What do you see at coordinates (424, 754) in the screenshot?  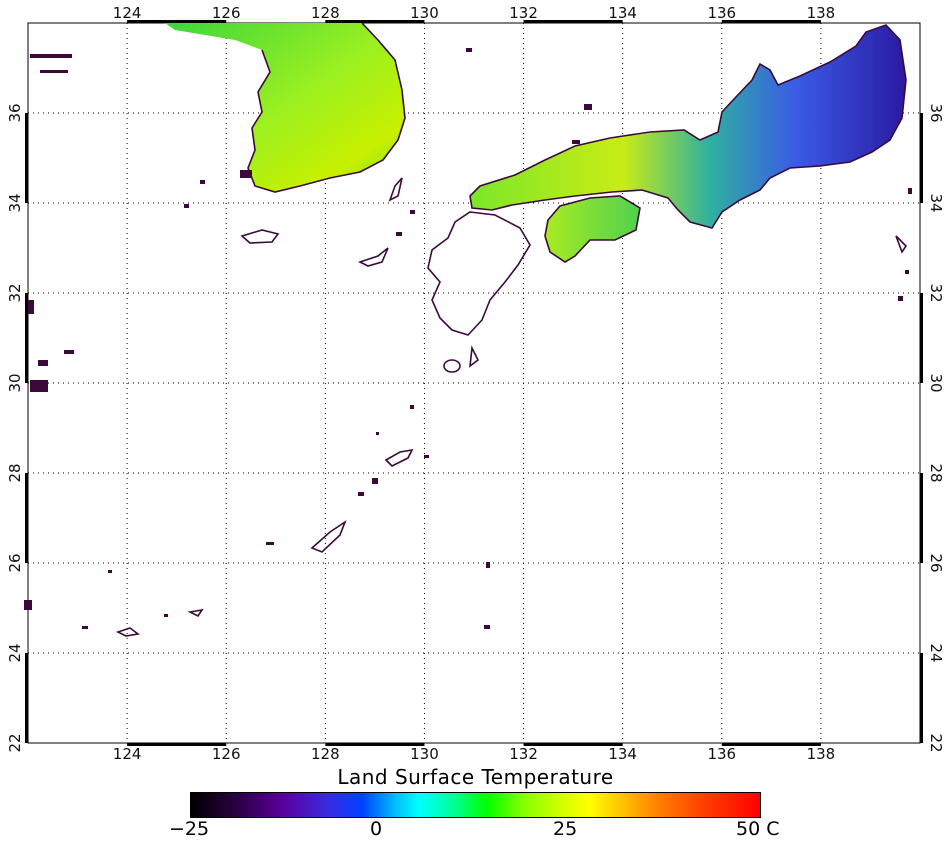 I see `lon-label-bottom: 130` at bounding box center [424, 754].